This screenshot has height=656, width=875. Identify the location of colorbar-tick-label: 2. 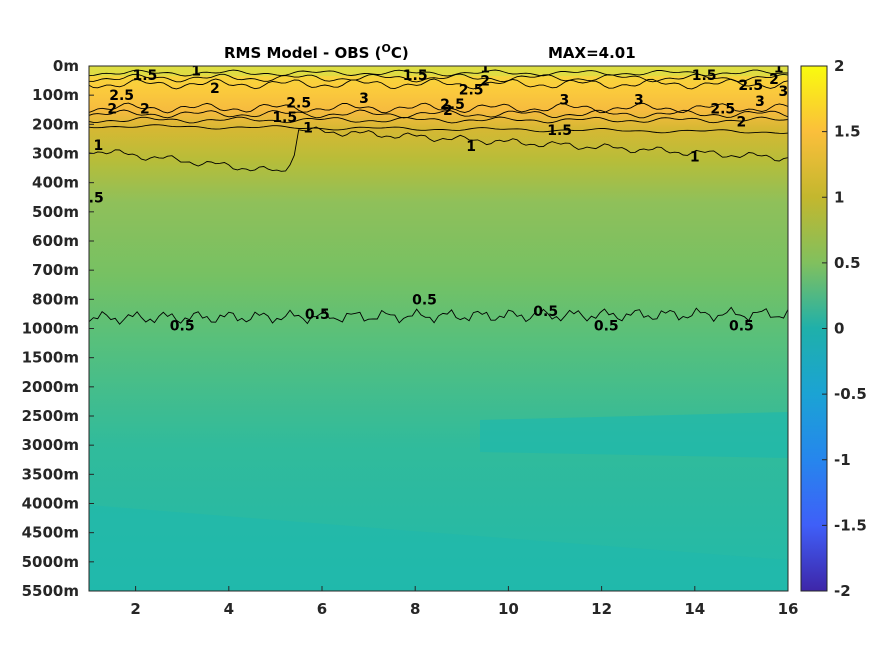
(839, 66).